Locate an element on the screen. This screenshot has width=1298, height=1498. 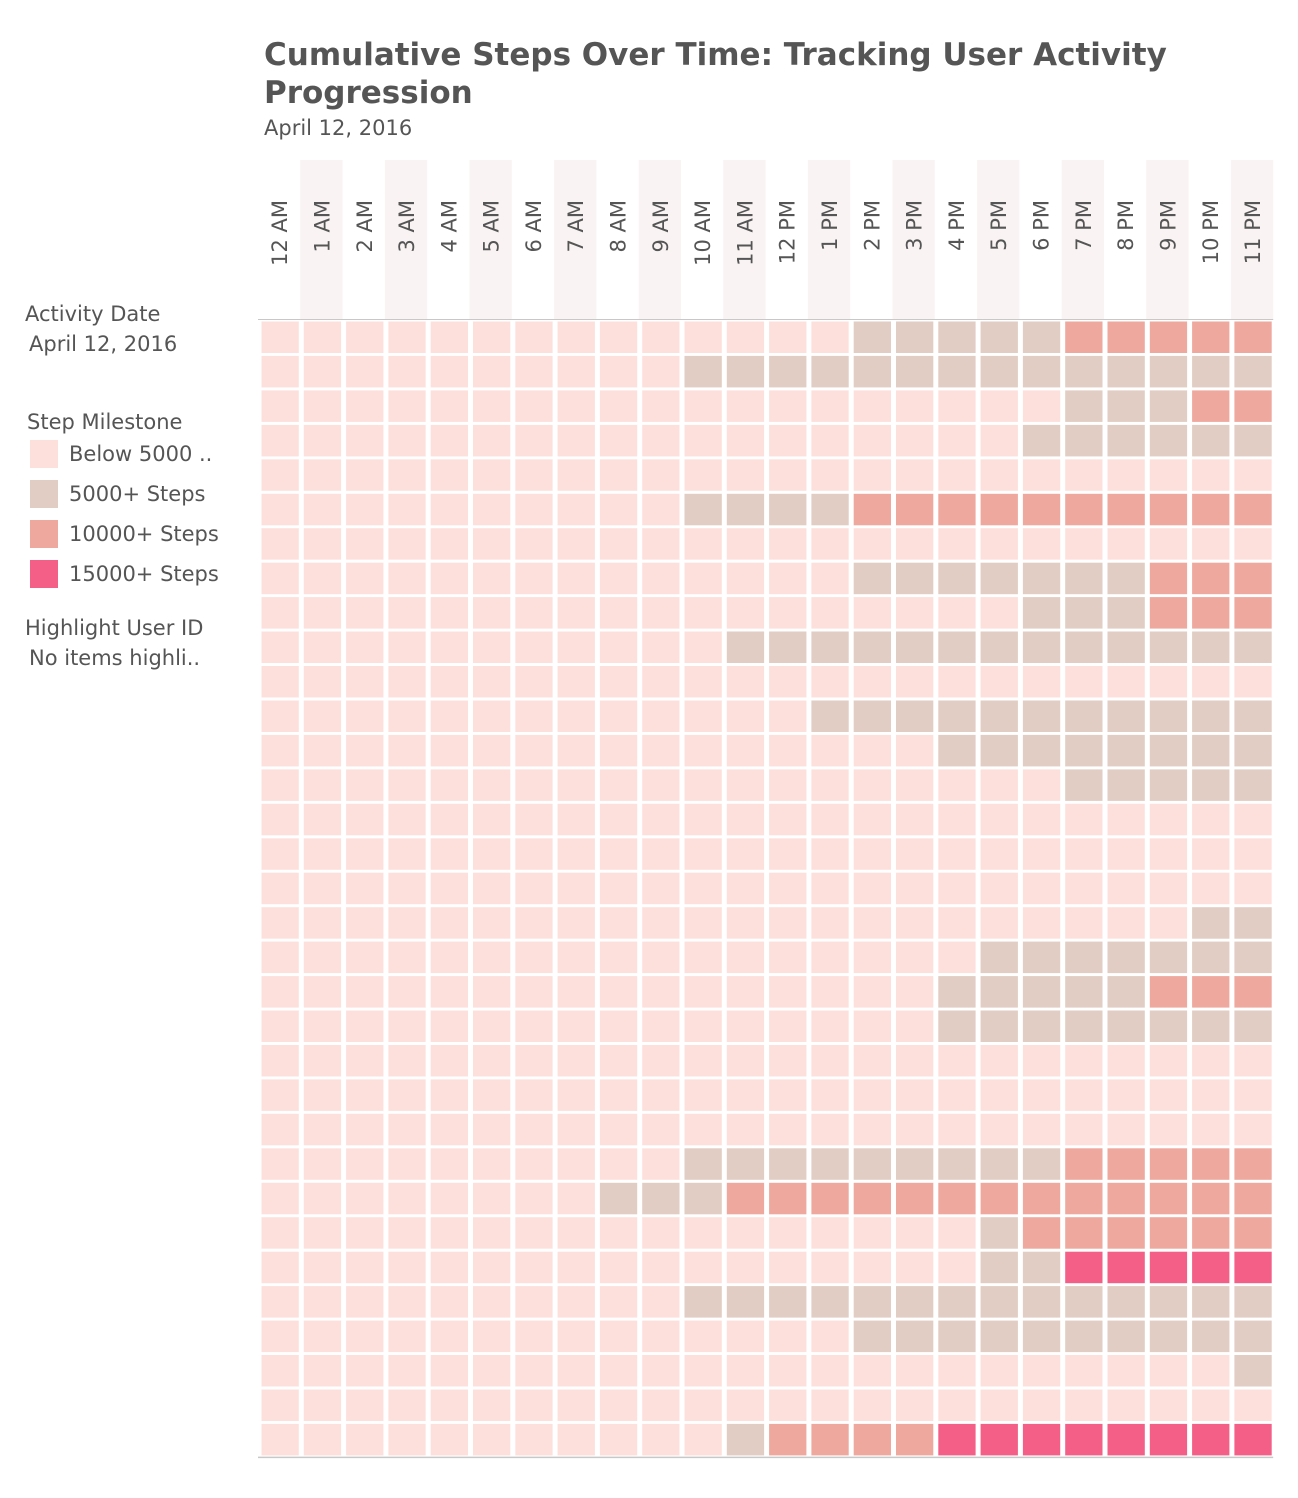
legend-item-15000-plus: 15000+ Steps is located at coordinates (124, 574).